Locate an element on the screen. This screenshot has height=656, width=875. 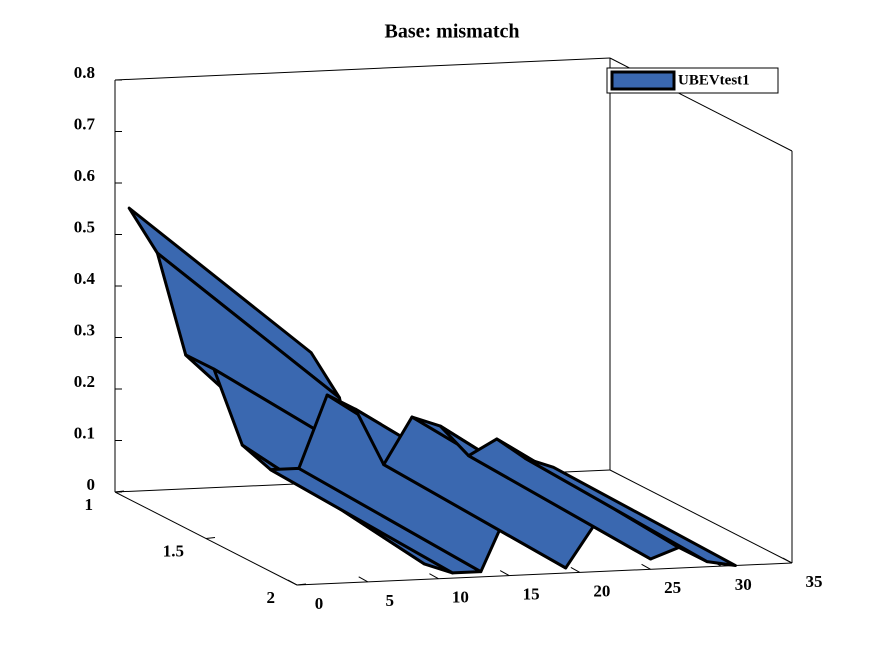
z-tick-label: 0.1 is located at coordinates (84, 432).